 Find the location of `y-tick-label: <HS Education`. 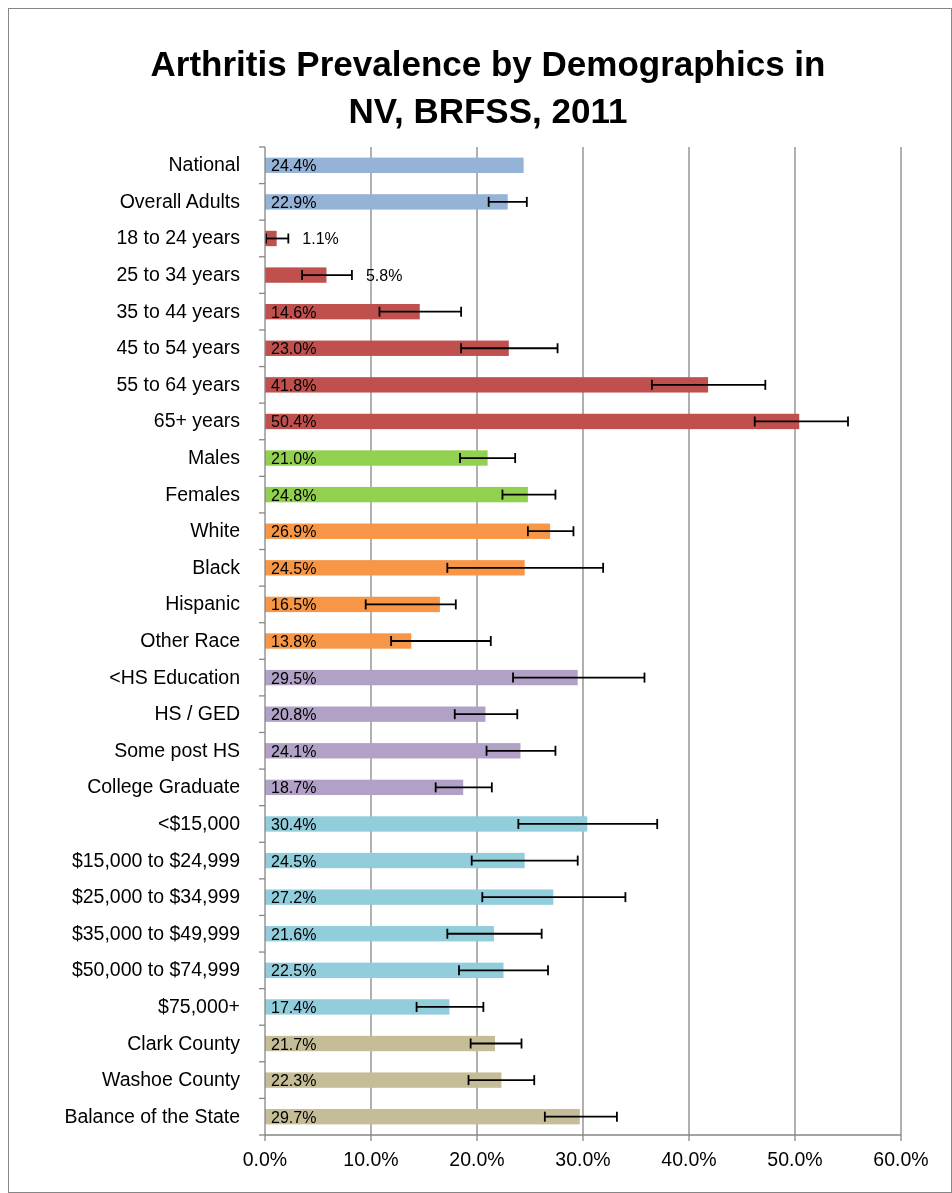

y-tick-label: <HS Education is located at coordinates (174, 676).